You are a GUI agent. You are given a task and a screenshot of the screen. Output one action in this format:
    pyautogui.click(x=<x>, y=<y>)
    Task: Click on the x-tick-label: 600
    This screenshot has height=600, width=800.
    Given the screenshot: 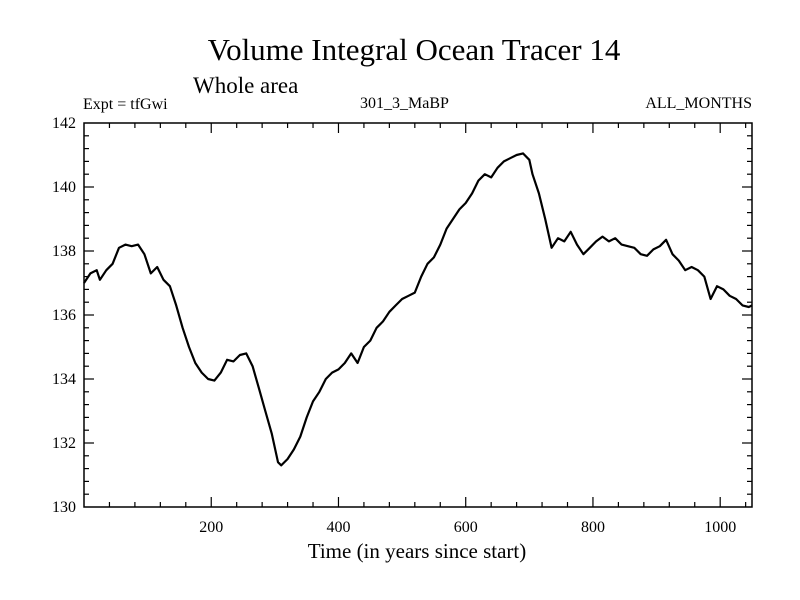 What is the action you would take?
    pyautogui.click(x=466, y=527)
    